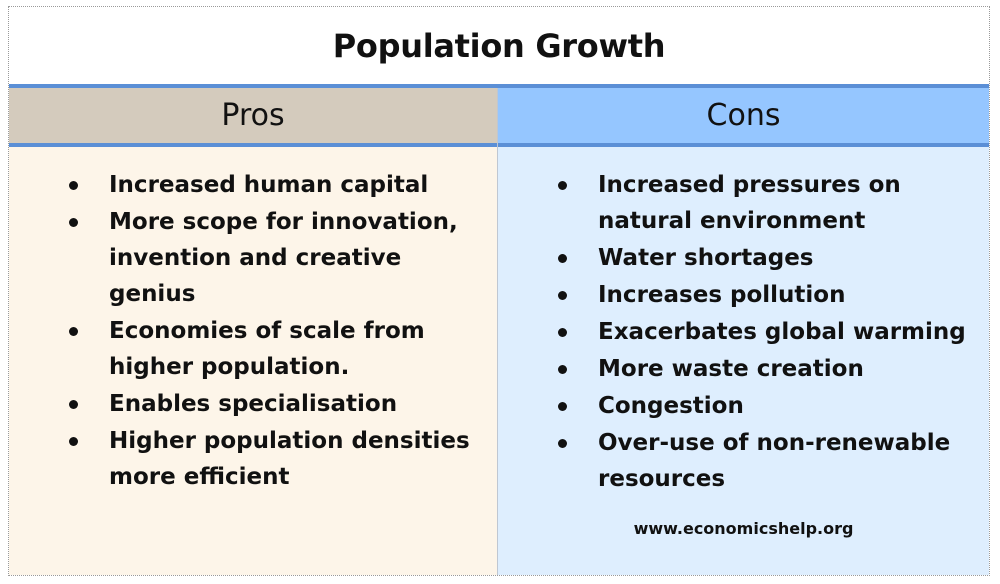 Image resolution: width=1000 pixels, height=584 pixels. Describe the element at coordinates (743, 528) in the screenshot. I see `source-credit: www.economicshelp.org` at that location.